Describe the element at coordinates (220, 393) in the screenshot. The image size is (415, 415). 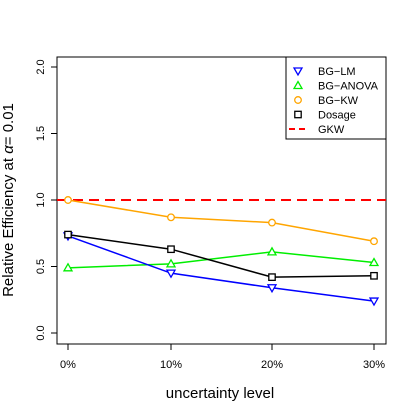
I see `x-axis-title: uncertainty level` at that location.